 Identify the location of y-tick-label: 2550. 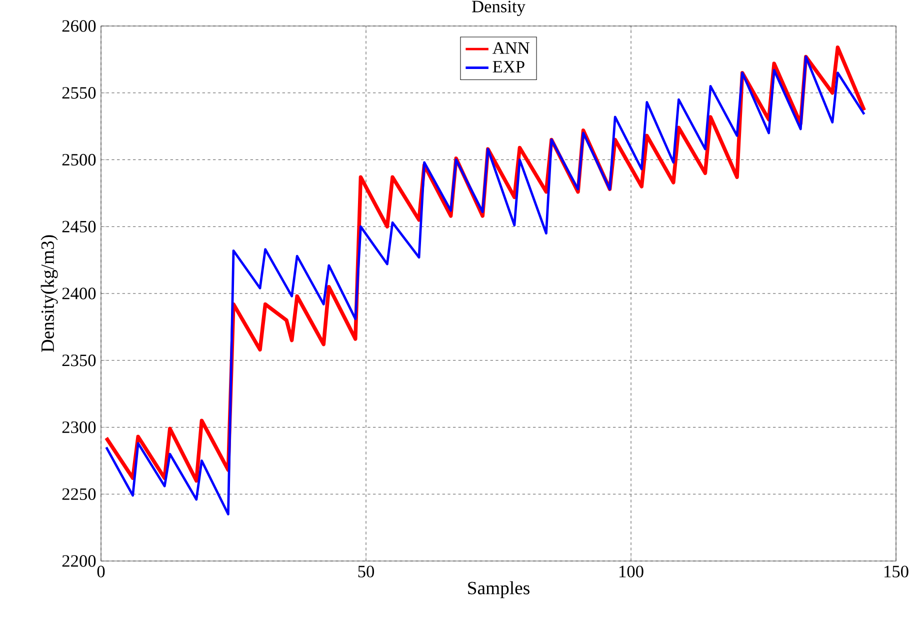
(79, 93).